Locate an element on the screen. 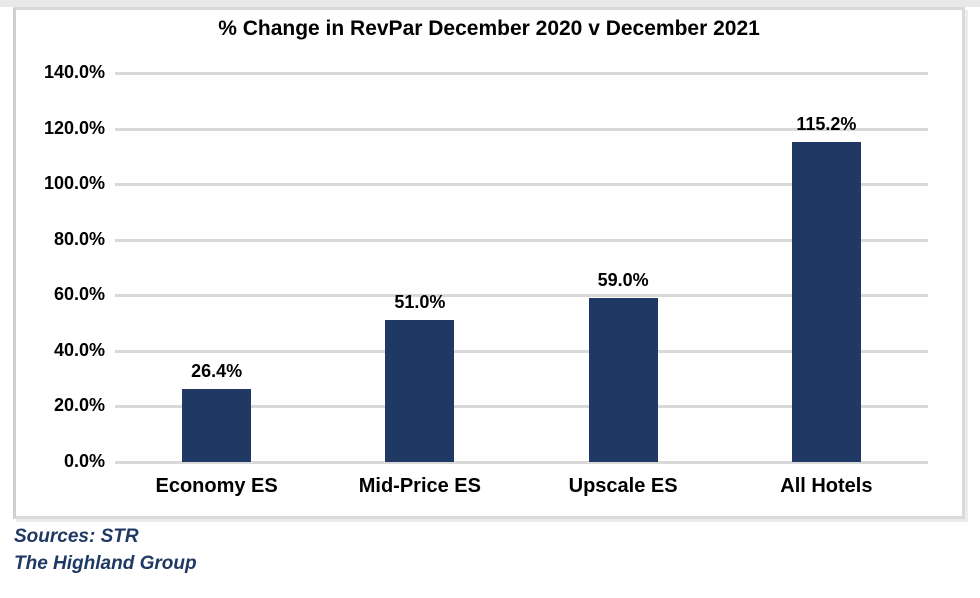 The height and width of the screenshot is (598, 980). gridline-60.0% is located at coordinates (521, 296).